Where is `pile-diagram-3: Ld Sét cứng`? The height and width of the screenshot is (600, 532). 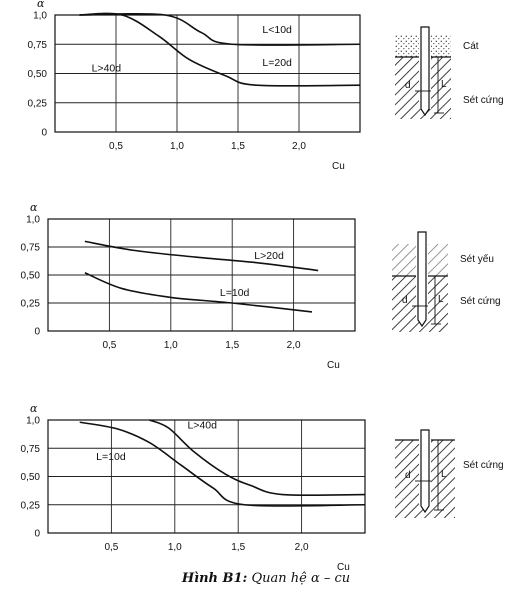
pile-diagram-3: Ld Sét cứng is located at coordinates (449, 473).